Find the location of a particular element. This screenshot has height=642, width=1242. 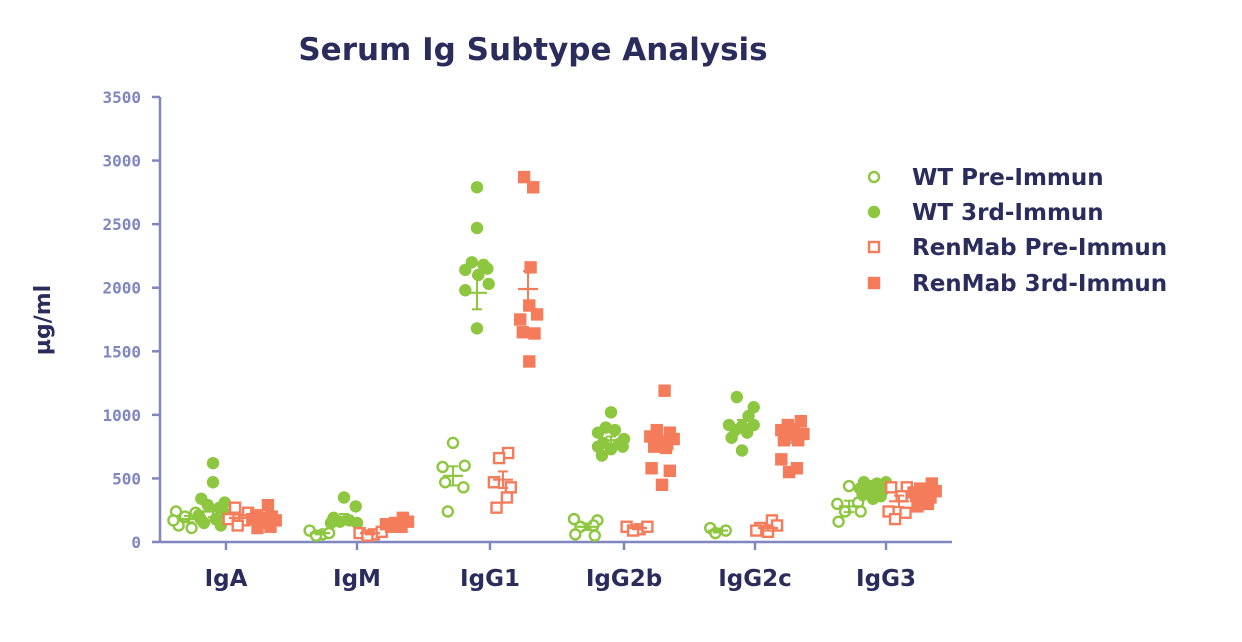

x-tick-label: IgA is located at coordinates (226, 579).